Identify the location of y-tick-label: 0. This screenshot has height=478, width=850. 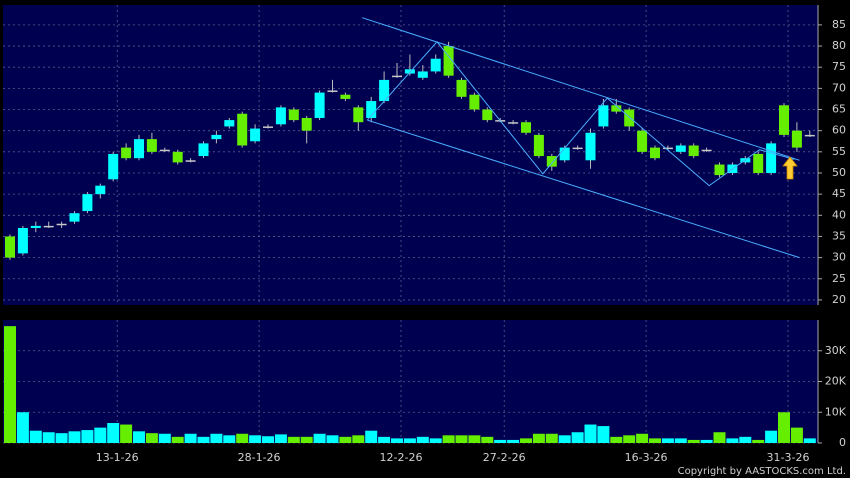
(842, 442).